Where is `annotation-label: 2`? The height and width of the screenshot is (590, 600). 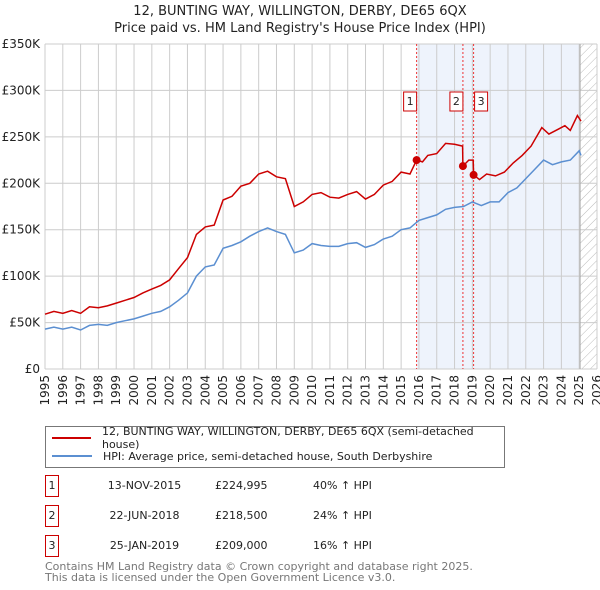
annotation-label: 2 is located at coordinates (456, 101).